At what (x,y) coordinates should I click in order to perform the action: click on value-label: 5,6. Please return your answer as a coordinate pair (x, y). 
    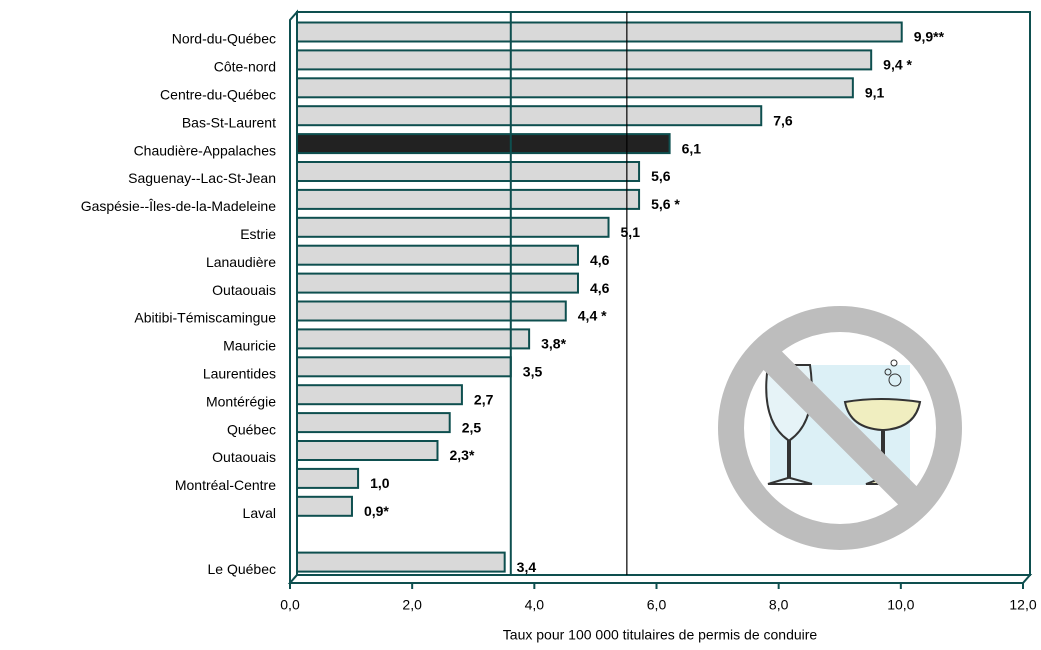
    Looking at the image, I should click on (661, 176).